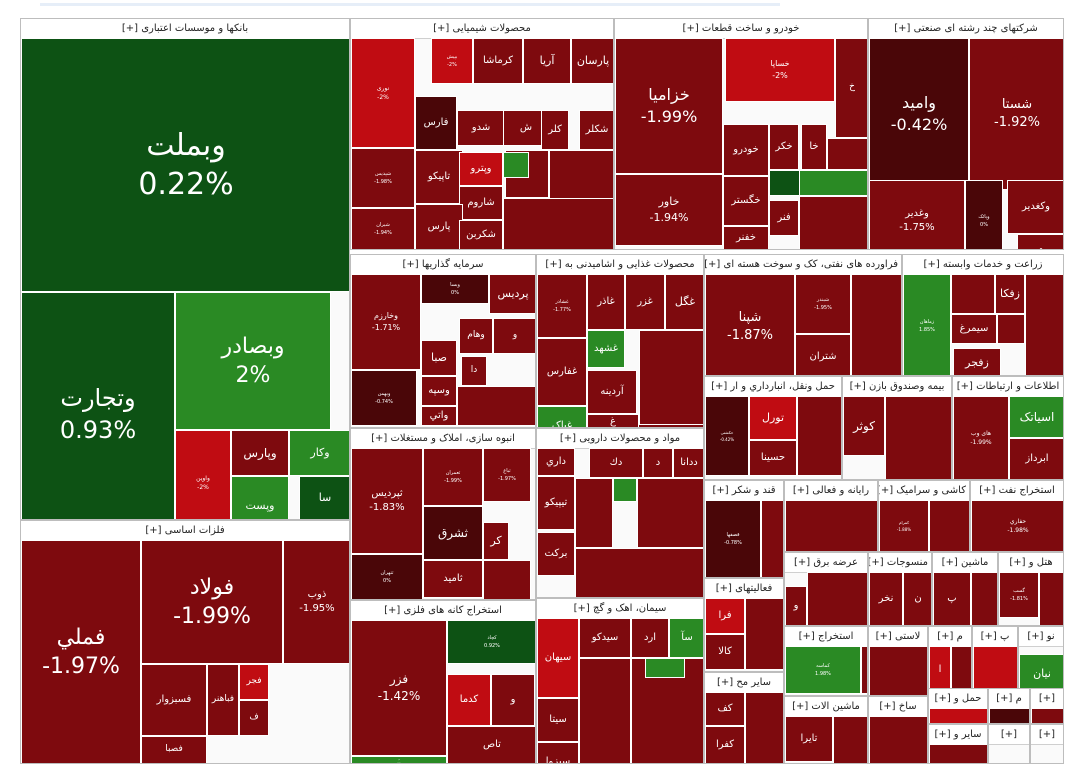 This screenshot has height=782, width=1080. I want to click on sector-textile: منسوجات [+] نخر ن, so click(900, 589).